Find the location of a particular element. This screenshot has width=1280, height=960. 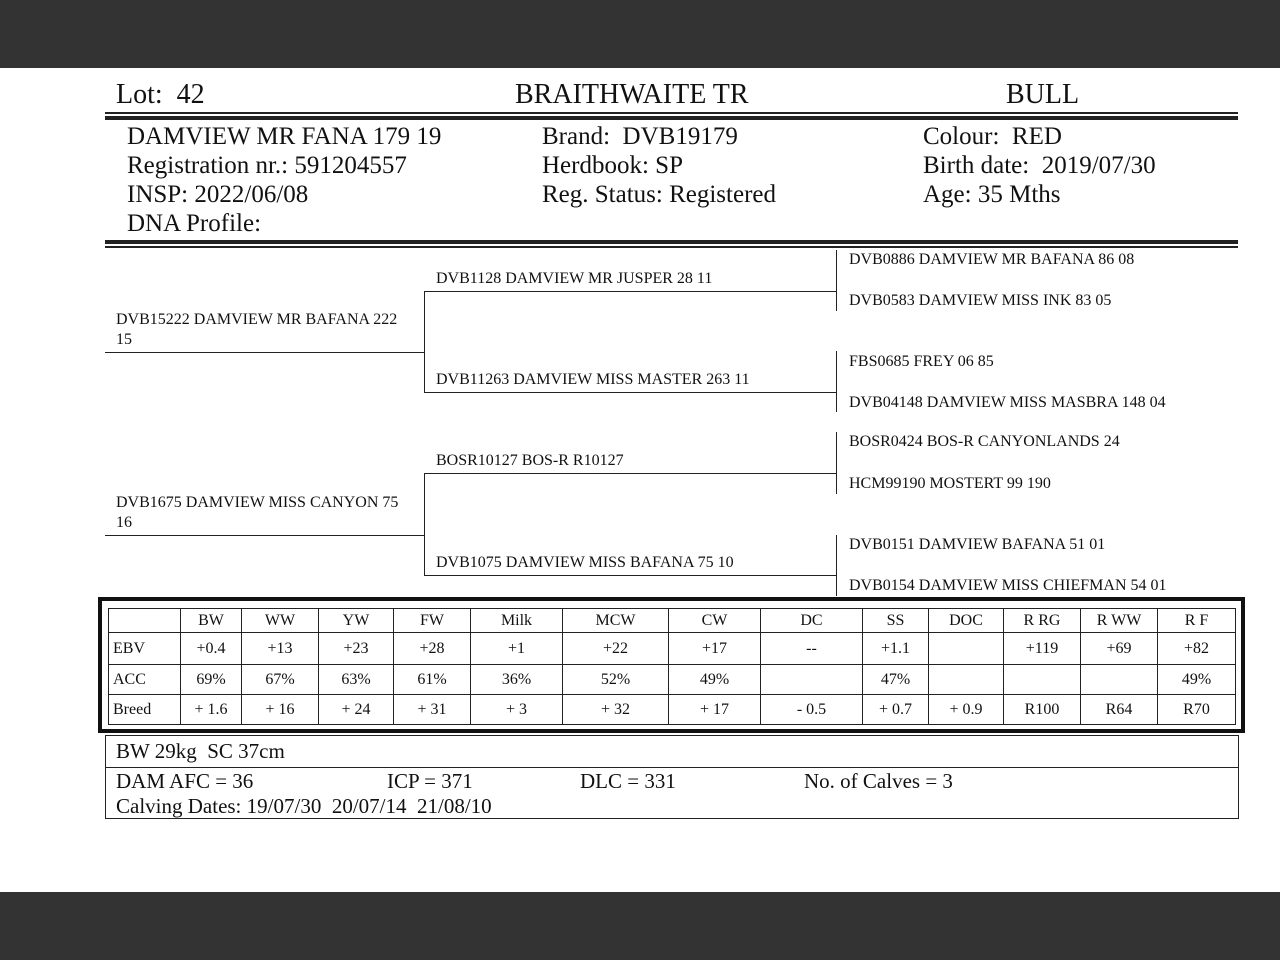

table-cell: -- is located at coordinates (811, 648).